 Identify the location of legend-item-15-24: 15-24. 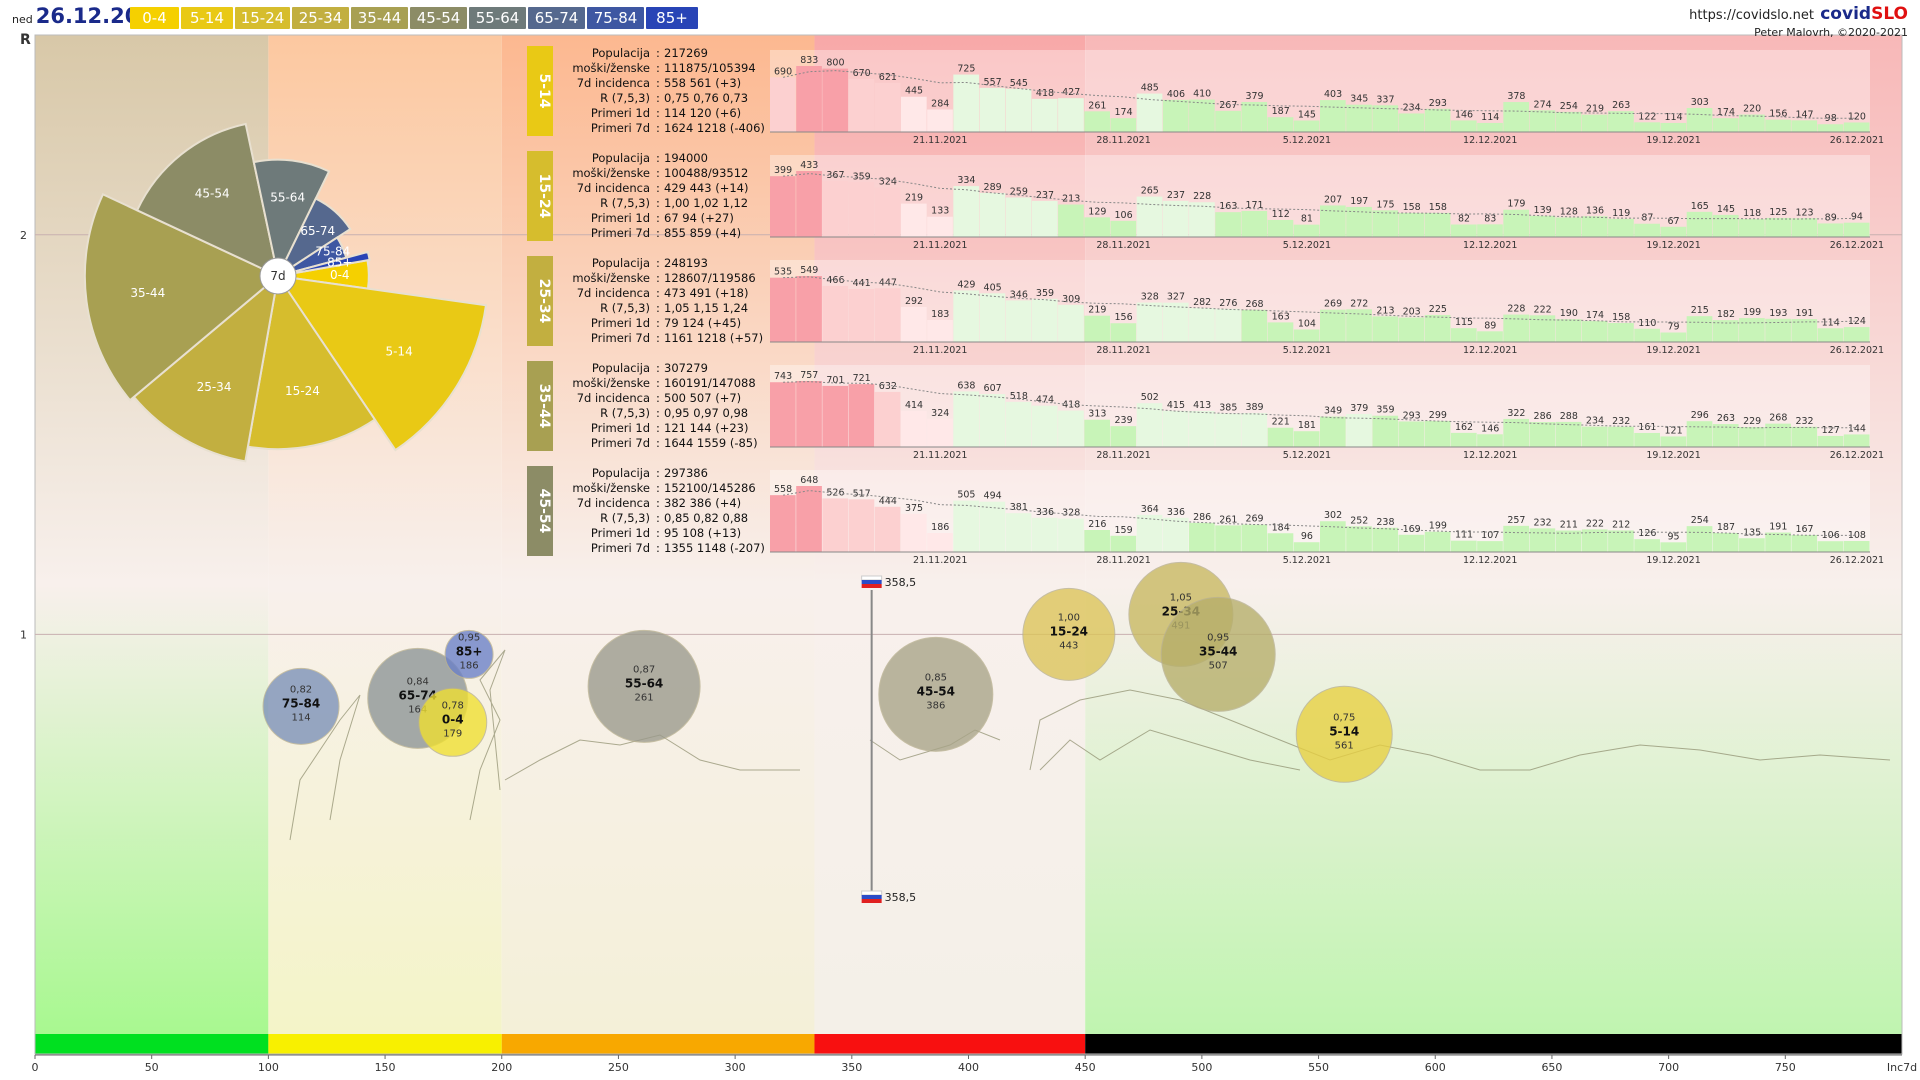
(262, 18).